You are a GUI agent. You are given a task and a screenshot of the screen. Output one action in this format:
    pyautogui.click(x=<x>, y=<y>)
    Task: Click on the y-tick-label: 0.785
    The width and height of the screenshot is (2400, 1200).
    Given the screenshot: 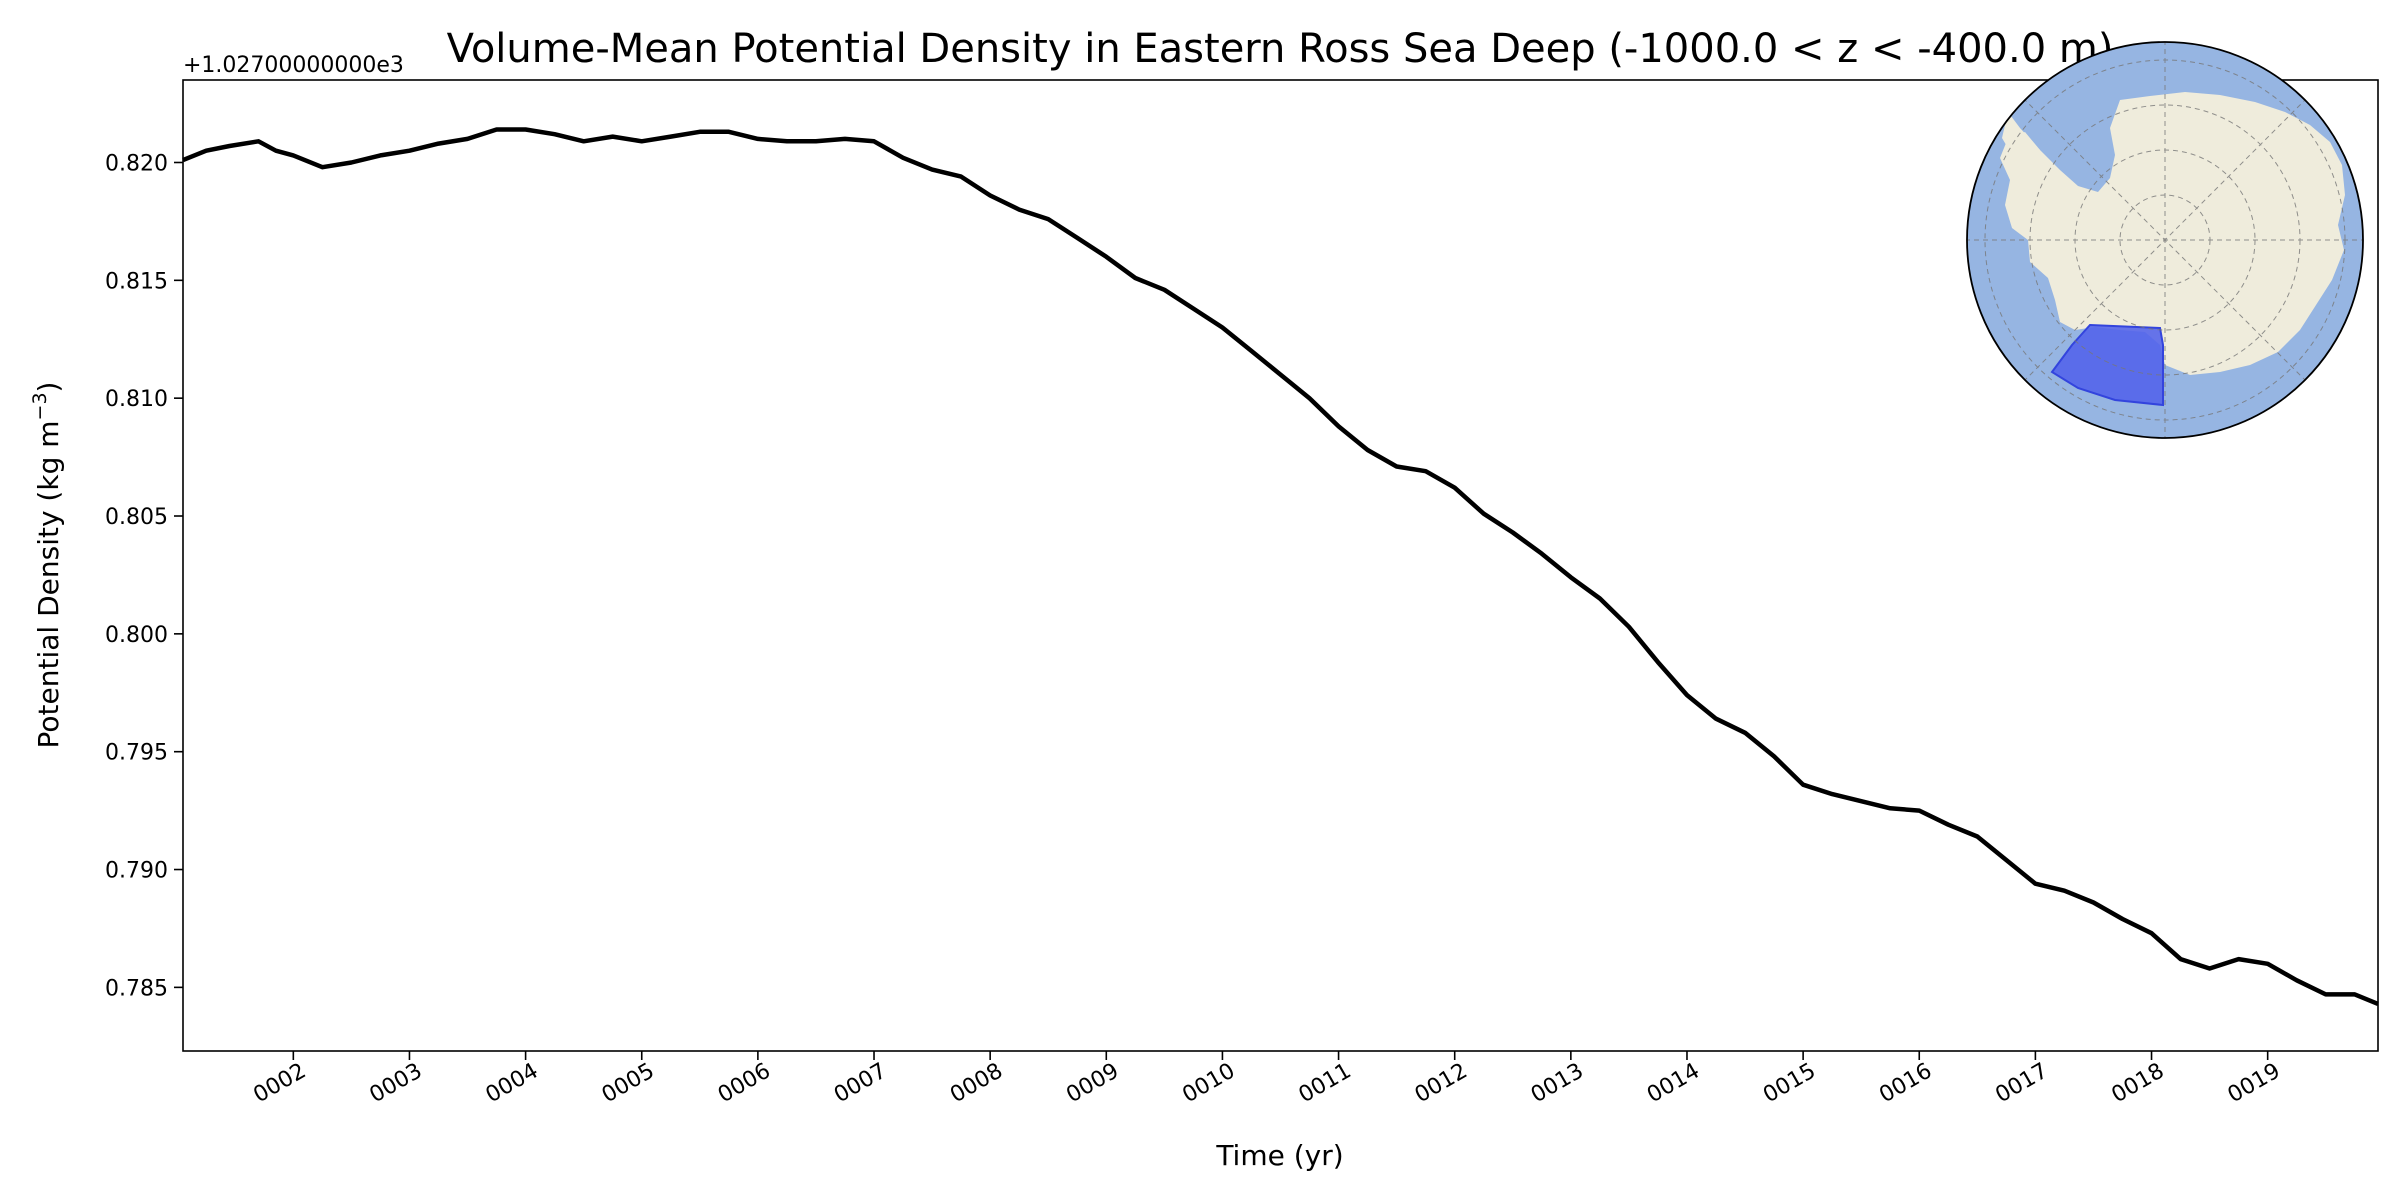 What is the action you would take?
    pyautogui.click(x=136, y=988)
    